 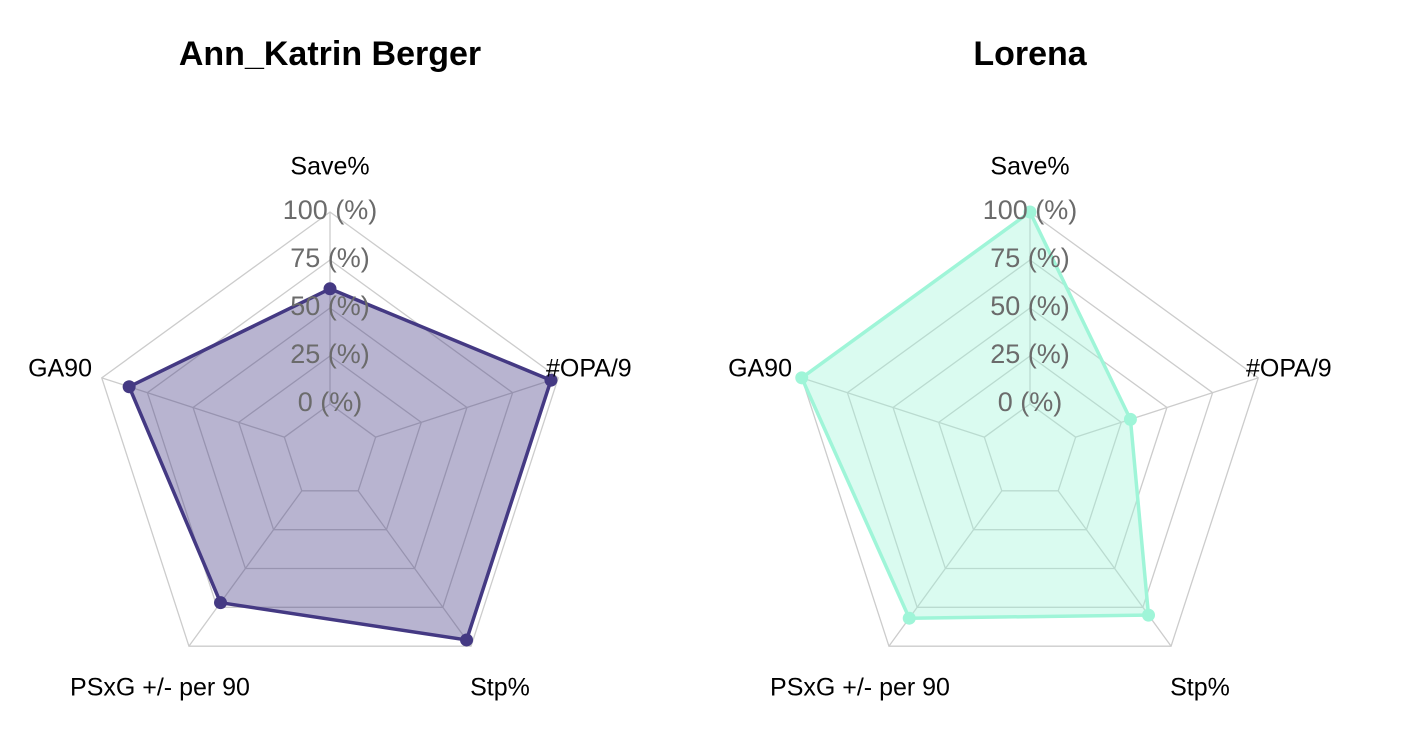 I want to click on chart-title: Lorena, so click(x=1030, y=54).